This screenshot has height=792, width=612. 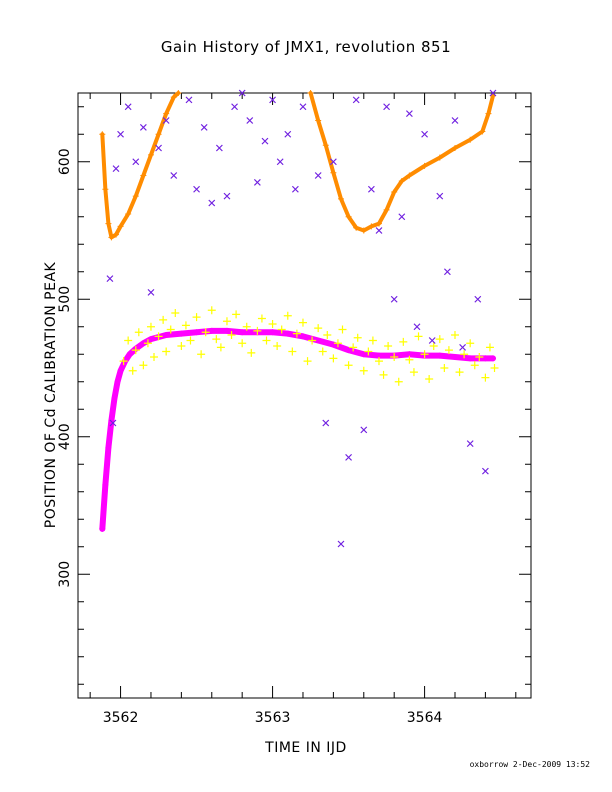 I want to click on footer-credit: oxborrow 2-Dec-2009 13:52, so click(x=529, y=764).